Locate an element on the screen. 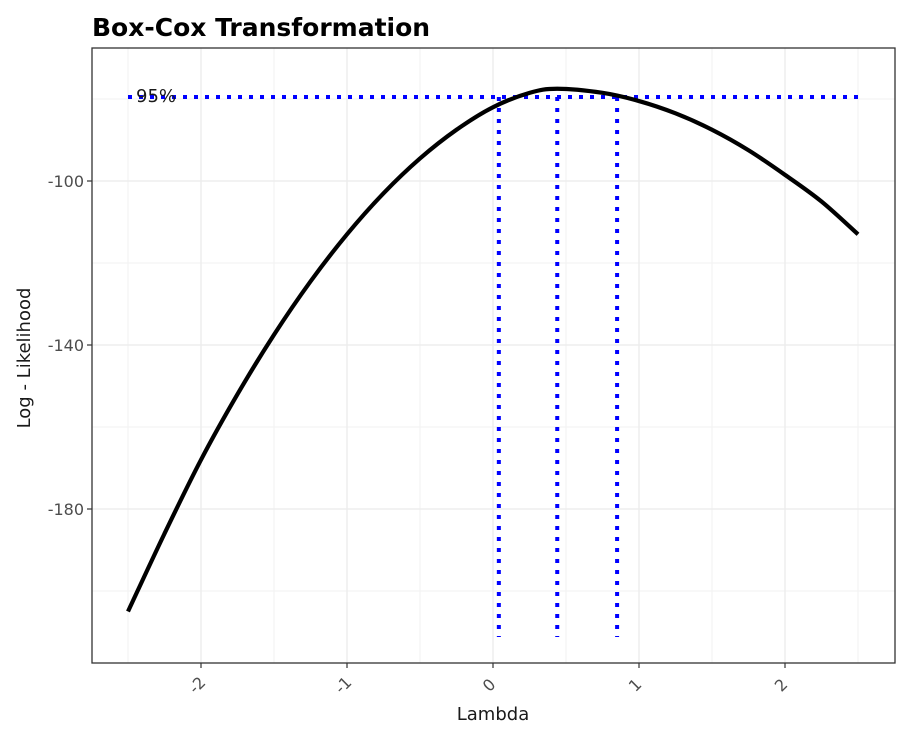  chart-title: Box-Cox Transformation is located at coordinates (261, 27).